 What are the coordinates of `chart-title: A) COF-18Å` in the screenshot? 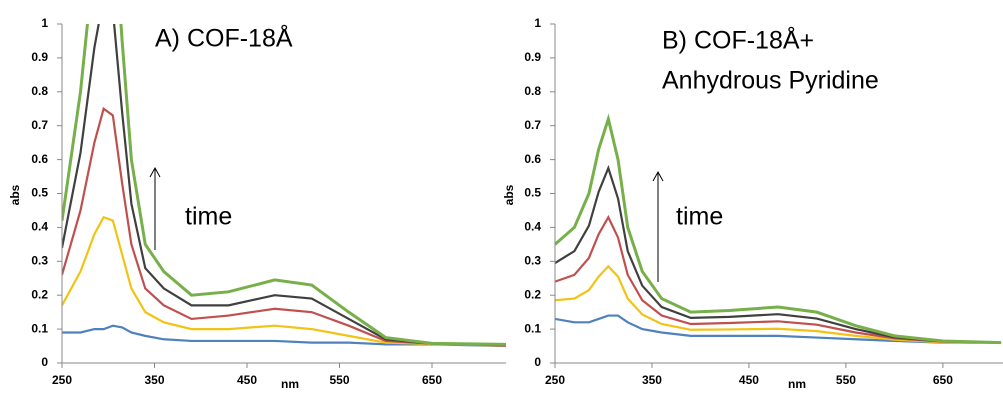 It's located at (224, 38).